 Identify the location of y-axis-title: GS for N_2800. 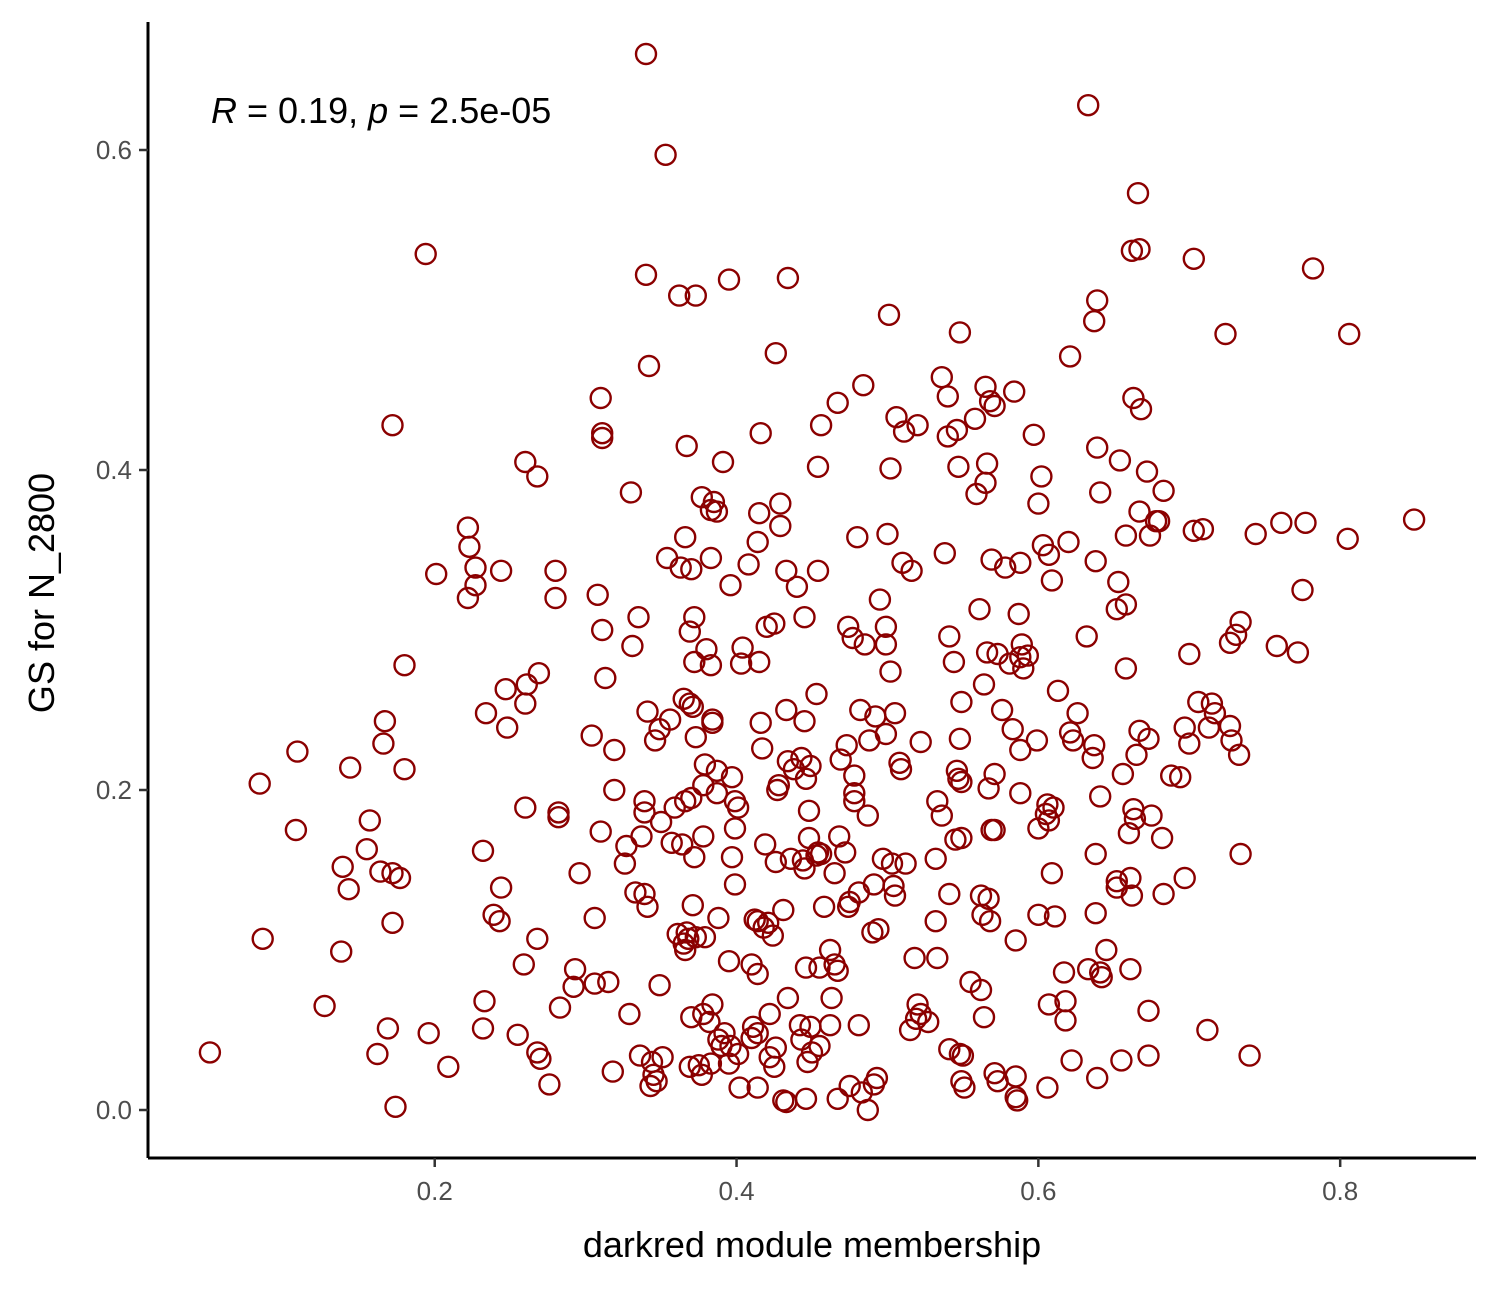
(41, 593).